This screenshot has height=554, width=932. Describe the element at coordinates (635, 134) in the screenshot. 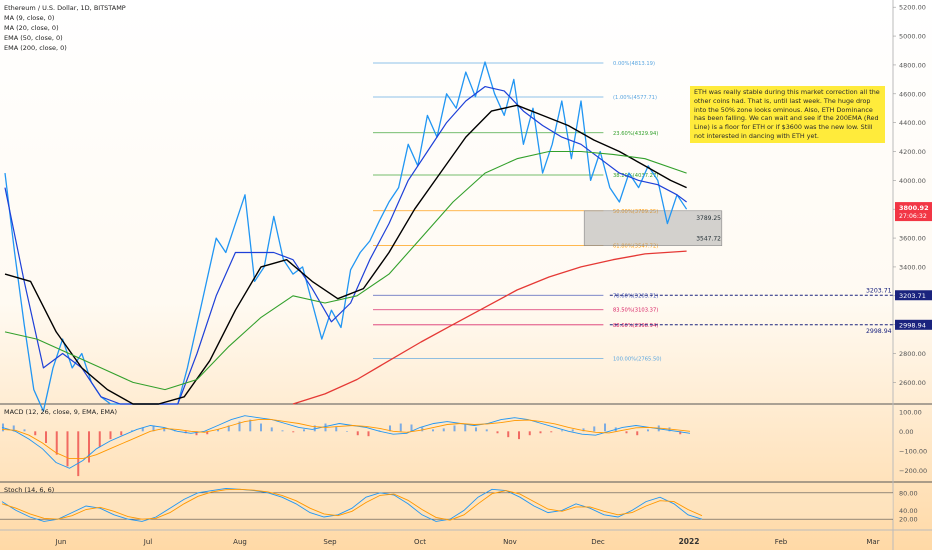

I see `fib-label-2: 23.60%(4329.94)` at that location.